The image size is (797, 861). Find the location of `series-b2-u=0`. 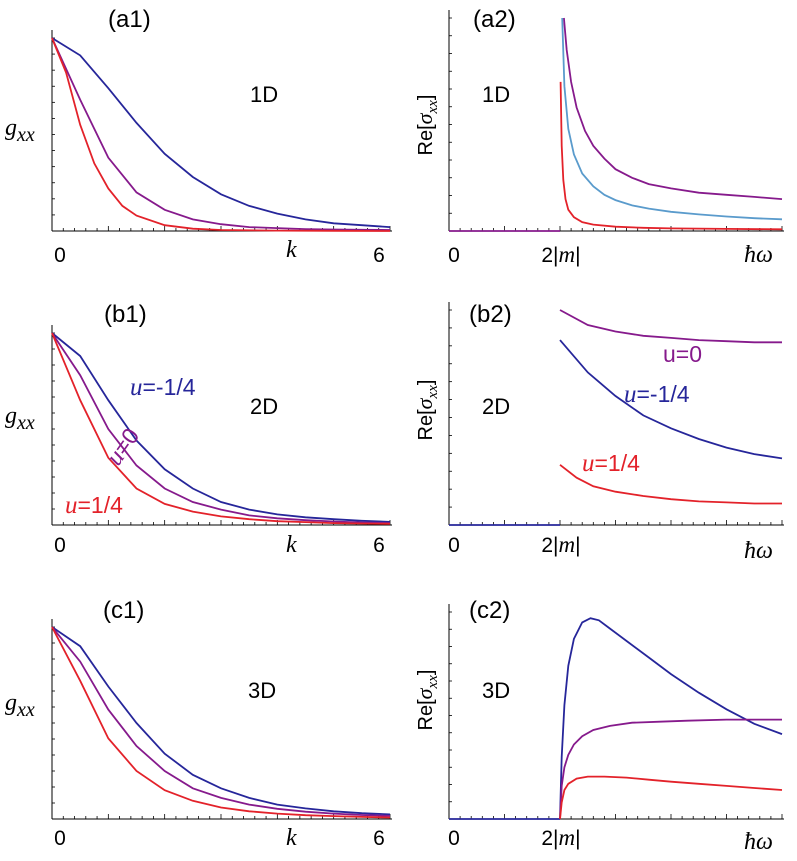

series-b2-u=0 is located at coordinates (670, 326).